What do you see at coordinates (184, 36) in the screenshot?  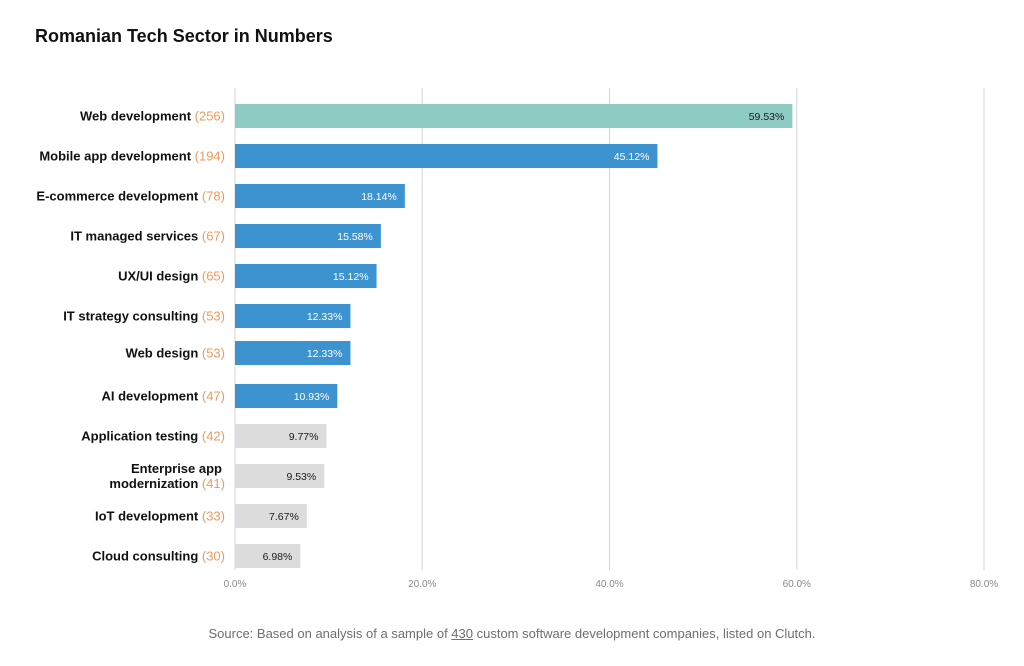 I see `chart-title: Romanian Tech Sector in Numbers` at bounding box center [184, 36].